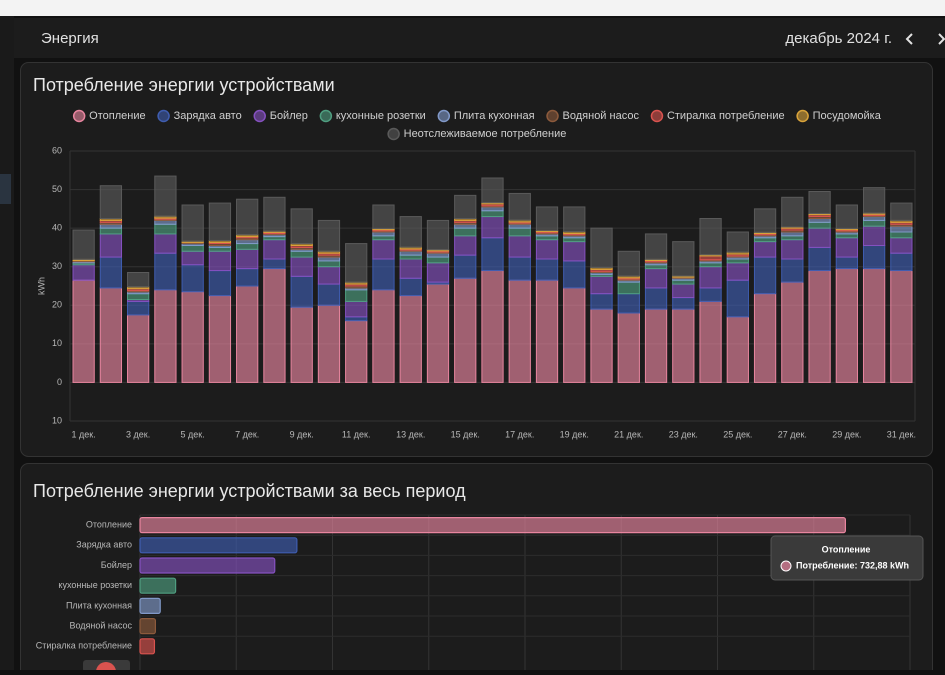  I want to click on y-tick-label: 0, so click(59, 382).